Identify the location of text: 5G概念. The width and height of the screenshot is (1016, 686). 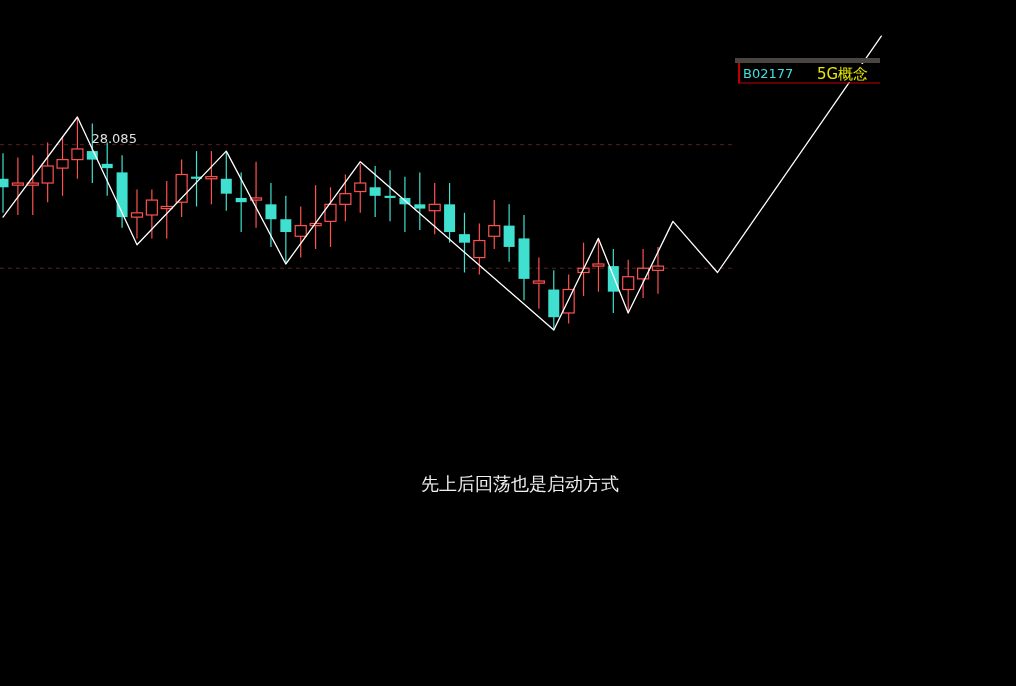
(843, 74).